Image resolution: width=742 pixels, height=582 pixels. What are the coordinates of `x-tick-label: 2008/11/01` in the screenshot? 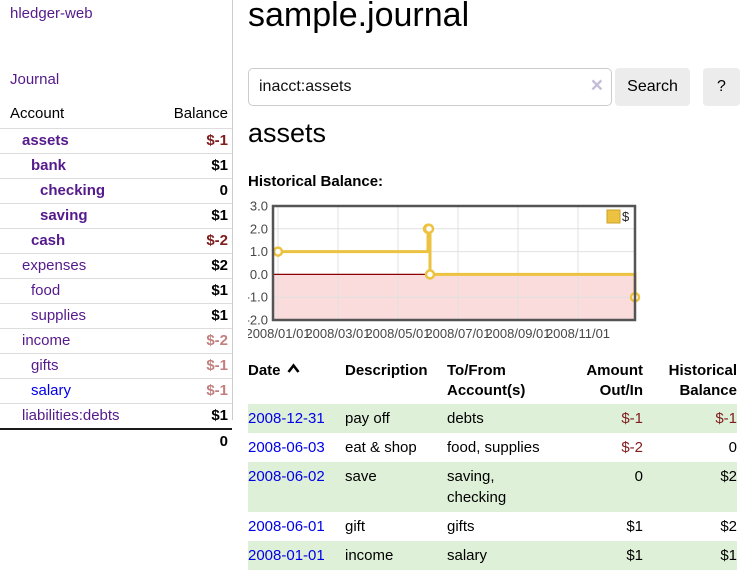 It's located at (578, 333).